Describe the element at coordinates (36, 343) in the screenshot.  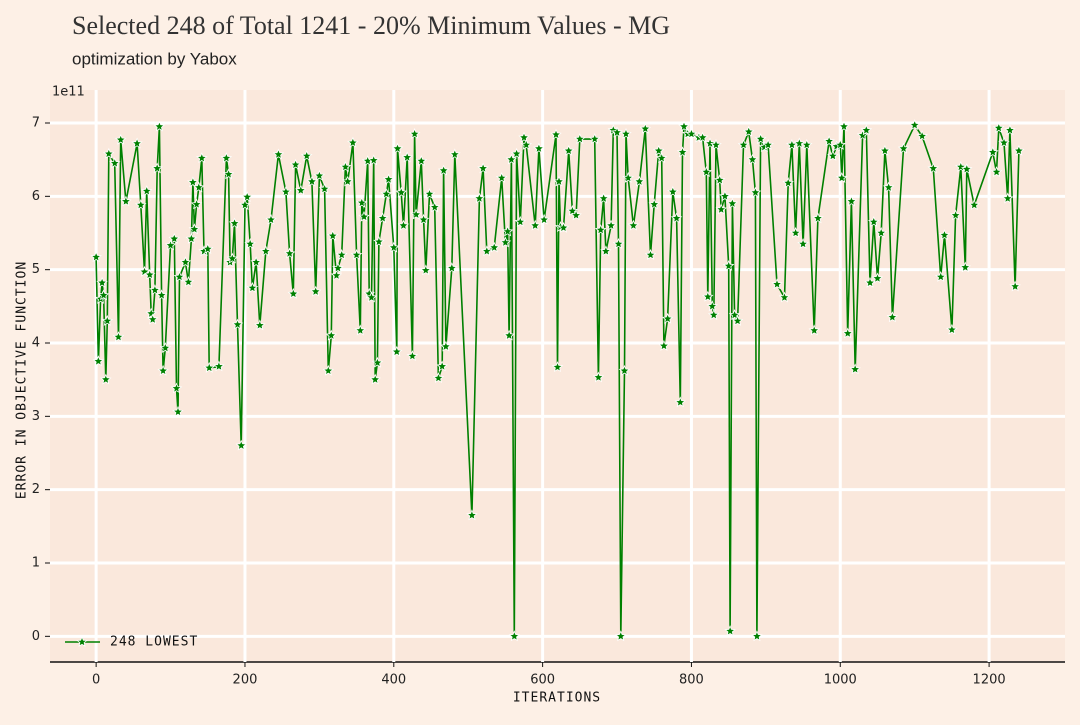
I see `y-tick-label: 4` at that location.